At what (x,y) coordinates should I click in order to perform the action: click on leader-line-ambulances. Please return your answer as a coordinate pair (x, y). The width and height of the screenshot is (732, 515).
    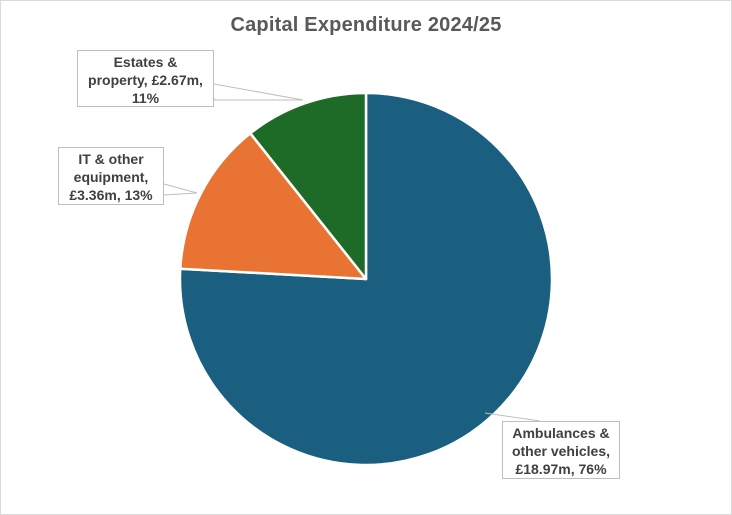
    Looking at the image, I should click on (512, 417).